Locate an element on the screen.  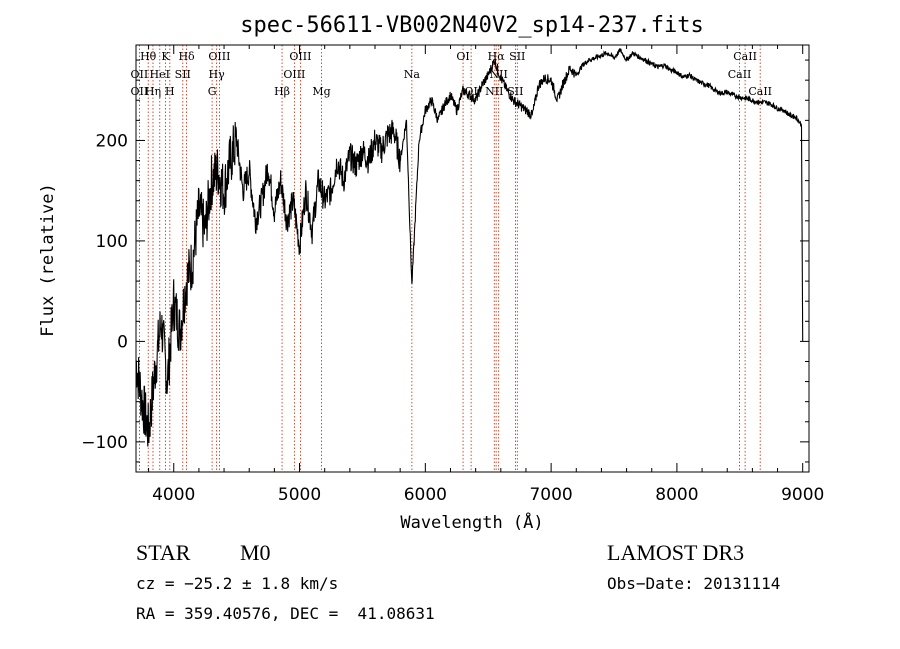
object-subclass: M0 is located at coordinates (255, 552).